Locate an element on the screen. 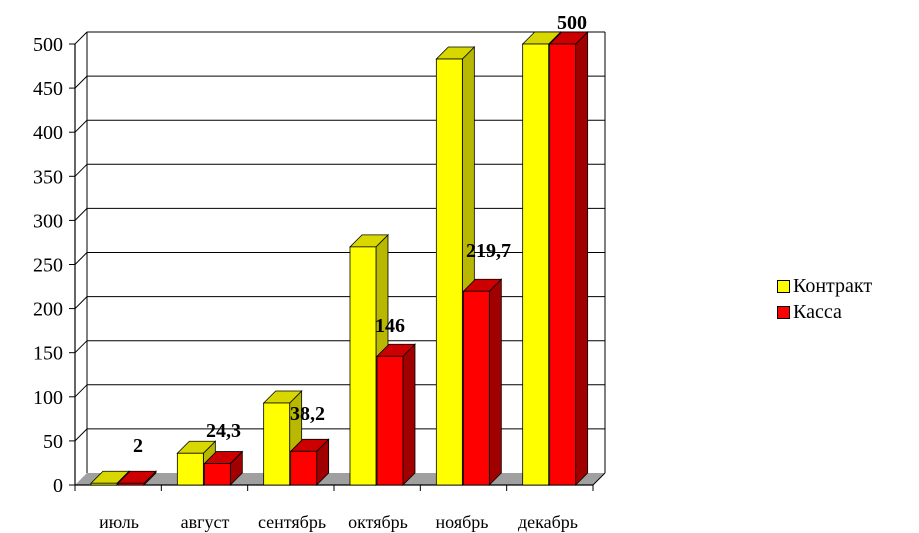 The width and height of the screenshot is (919, 533). floor-edge is located at coordinates (599, 479).